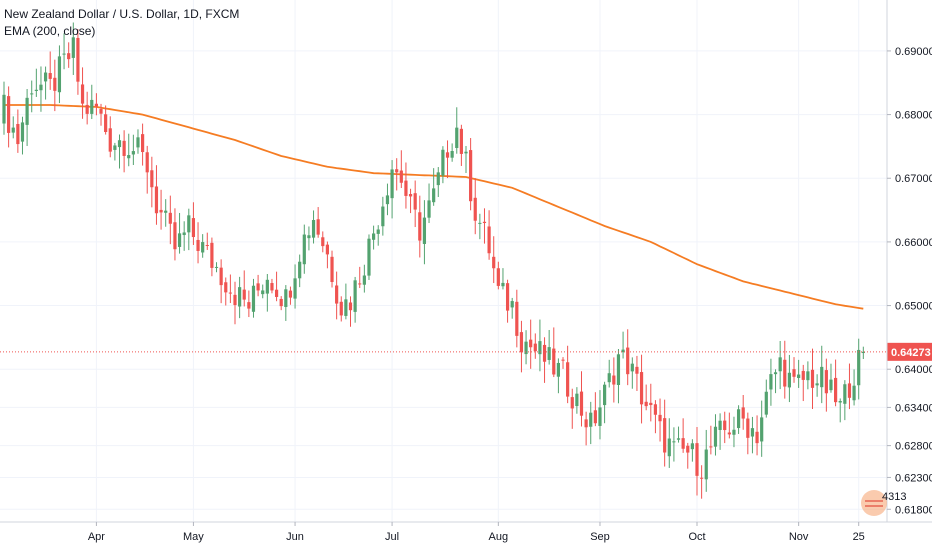 The image size is (932, 555). What do you see at coordinates (859, 537) in the screenshot?
I see `xtick-label: 25` at bounding box center [859, 537].